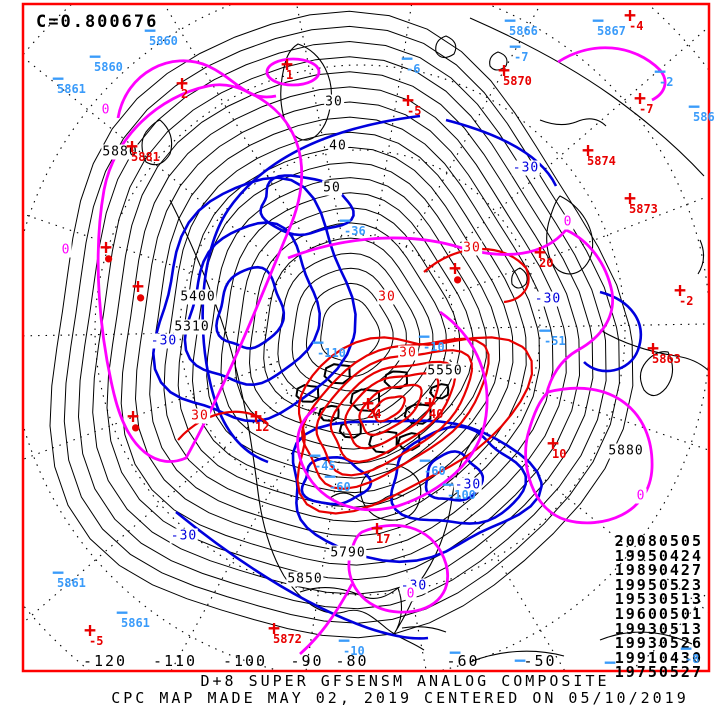 This screenshot has width=715, height=715. What do you see at coordinates (445, 371) in the screenshot?
I see `contour-label-height: 5550` at bounding box center [445, 371].